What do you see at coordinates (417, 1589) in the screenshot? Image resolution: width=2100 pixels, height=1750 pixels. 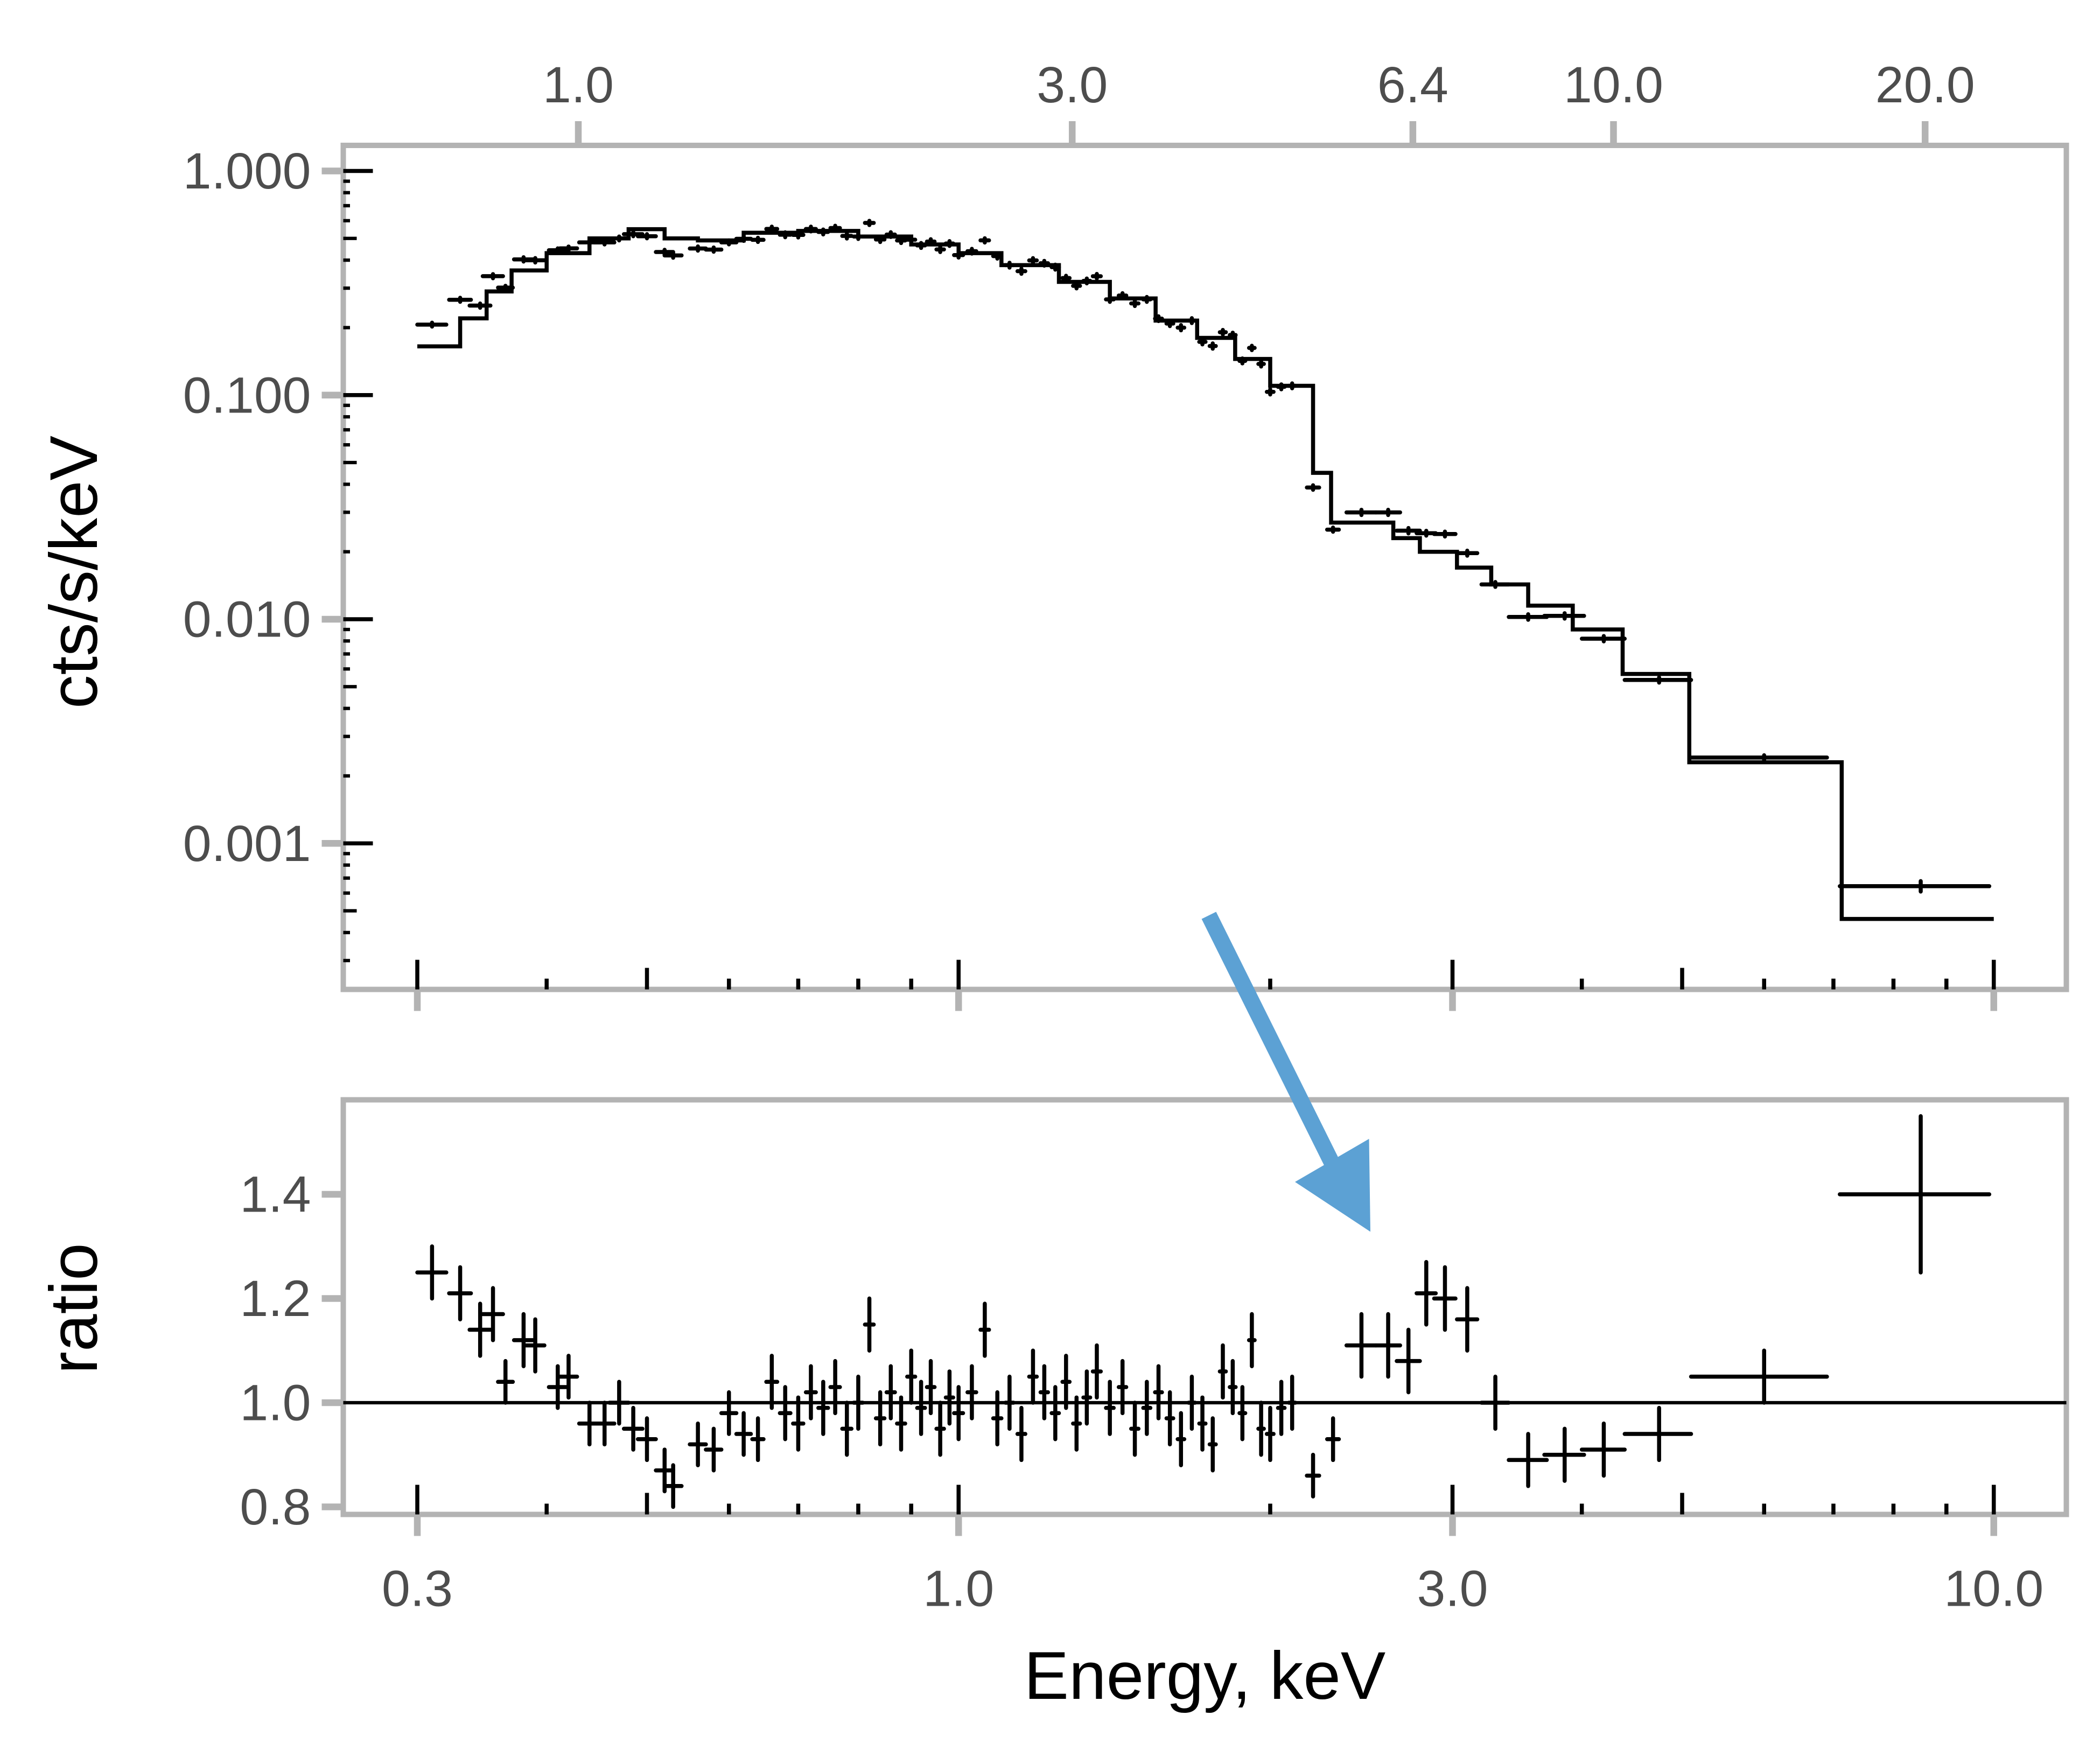 I see `x-tick-label: 0.3` at bounding box center [417, 1589].